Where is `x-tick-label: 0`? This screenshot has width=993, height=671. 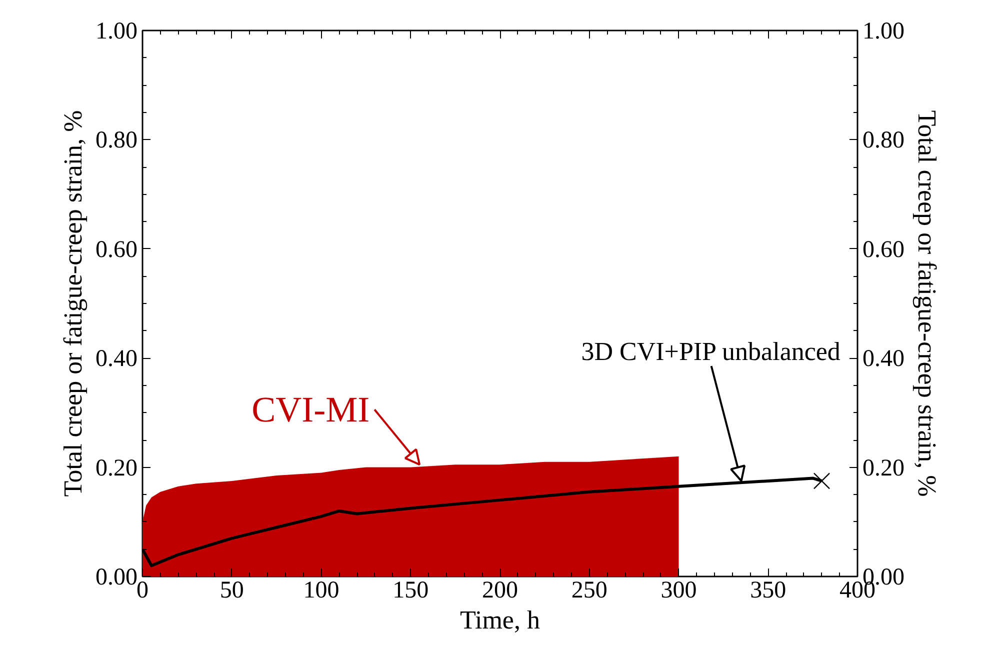 x-tick-label: 0 is located at coordinates (142, 591).